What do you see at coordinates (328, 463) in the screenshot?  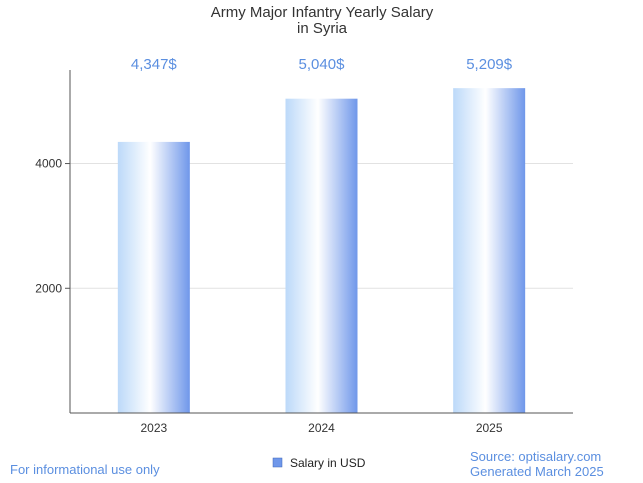 I see `legend-label: Salary in USD` at bounding box center [328, 463].